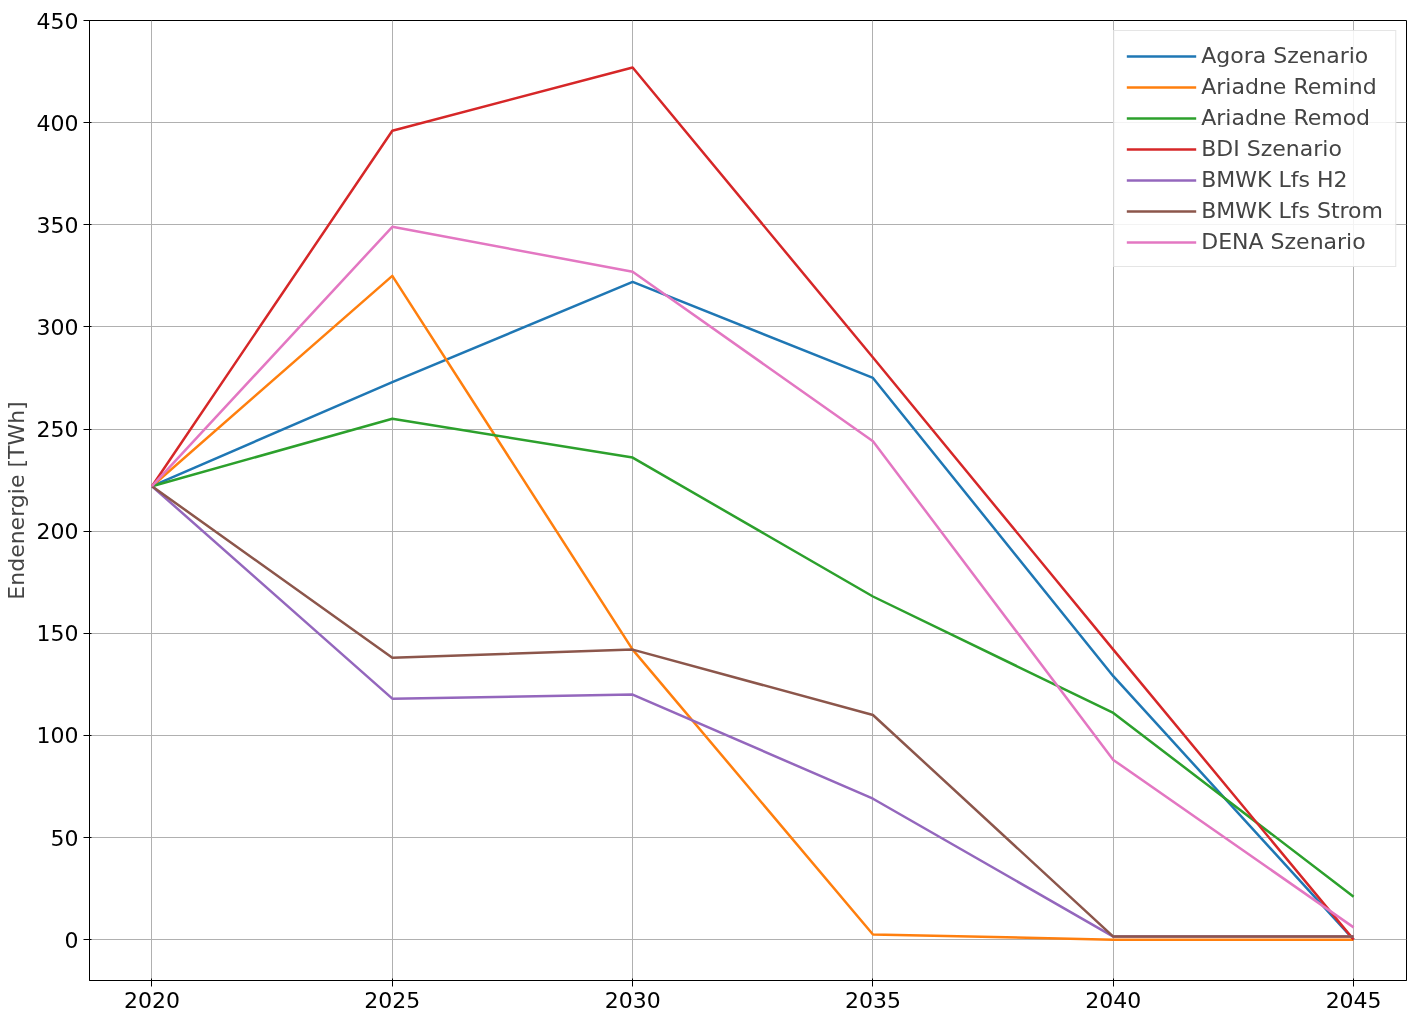  Describe the element at coordinates (1353, 1000) in the screenshot. I see `x-tick-label: 2045` at that location.